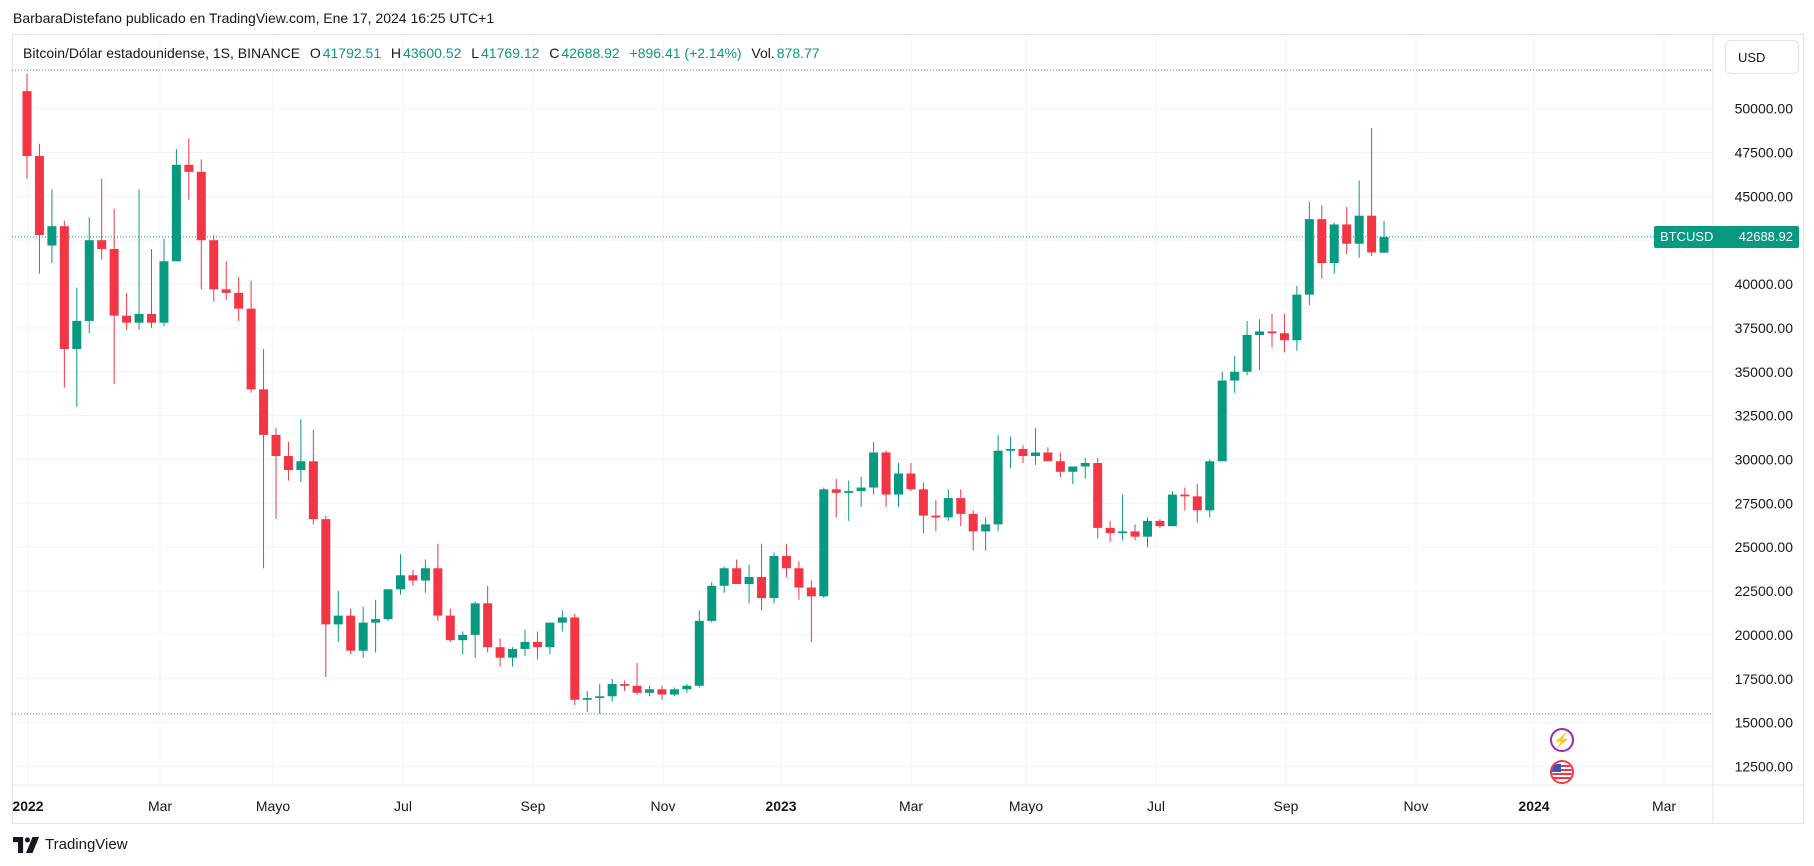  I want to click on currency-button: USD, so click(1762, 57).